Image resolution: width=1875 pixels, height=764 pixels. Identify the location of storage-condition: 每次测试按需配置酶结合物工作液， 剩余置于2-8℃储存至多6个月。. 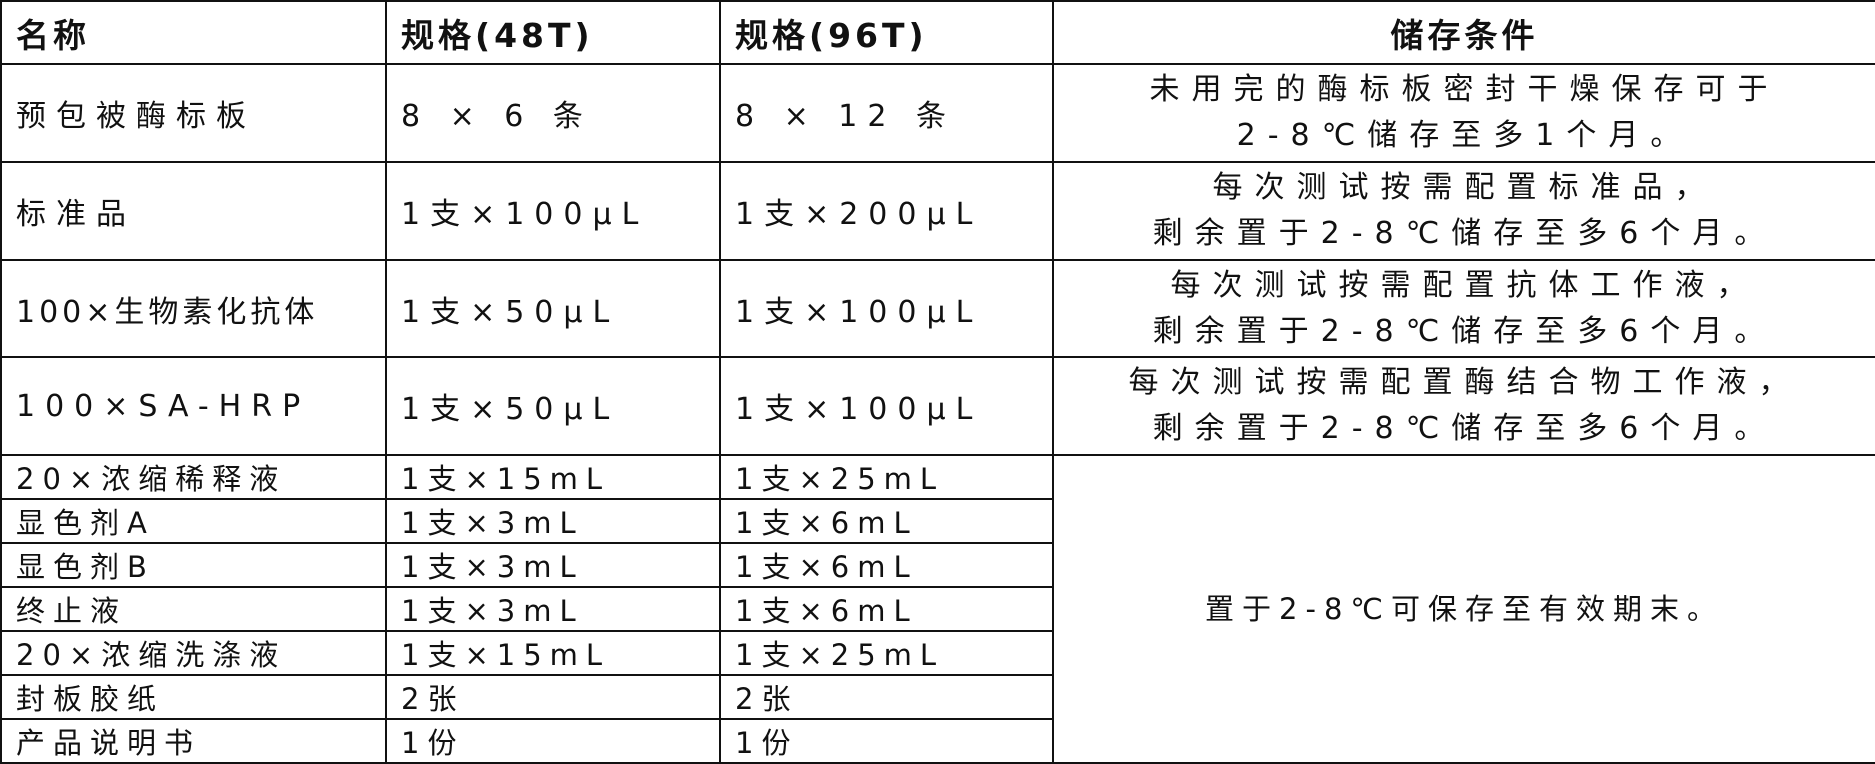
(1463, 406).